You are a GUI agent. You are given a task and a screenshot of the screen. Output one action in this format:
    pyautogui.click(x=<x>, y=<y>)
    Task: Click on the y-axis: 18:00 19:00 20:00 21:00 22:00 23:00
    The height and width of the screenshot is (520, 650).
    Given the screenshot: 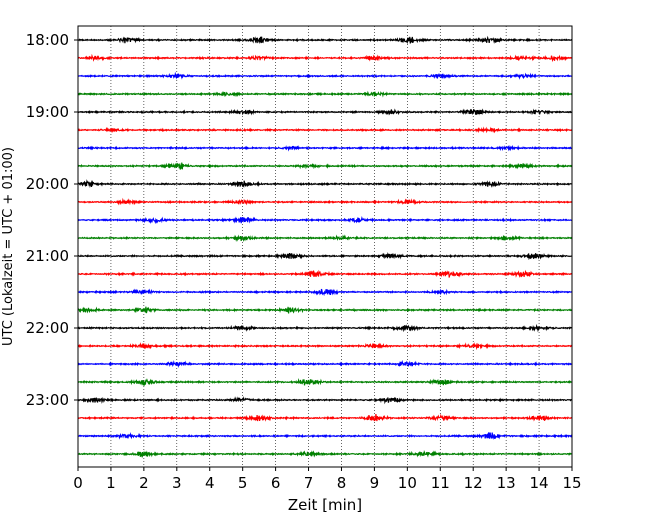 What is the action you would take?
    pyautogui.click(x=52, y=220)
    